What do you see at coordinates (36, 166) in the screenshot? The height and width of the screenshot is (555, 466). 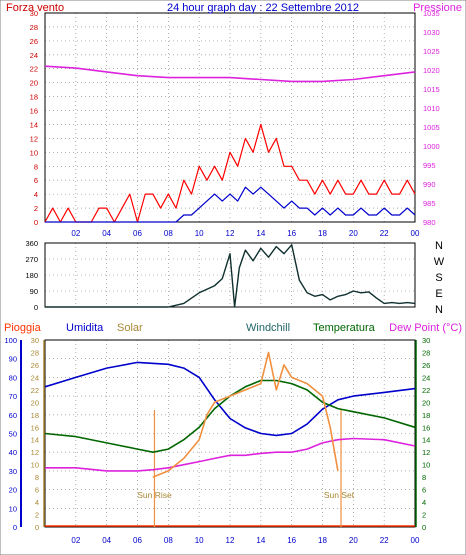 I see `p1-ytick-left-4: 8` at bounding box center [36, 166].